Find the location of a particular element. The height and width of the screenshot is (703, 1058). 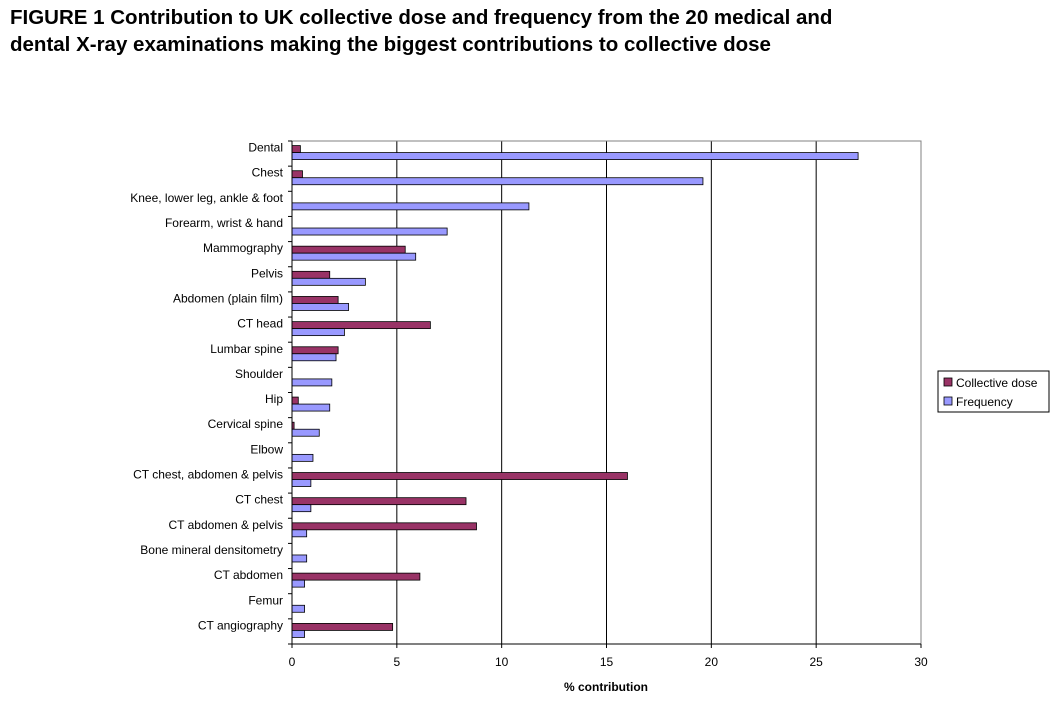

bar-frequency-cervical-spine is located at coordinates (305, 432).